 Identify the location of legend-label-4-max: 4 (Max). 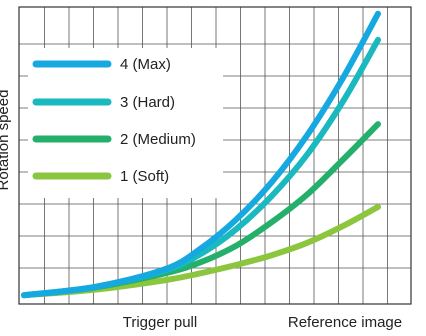
(145, 64).